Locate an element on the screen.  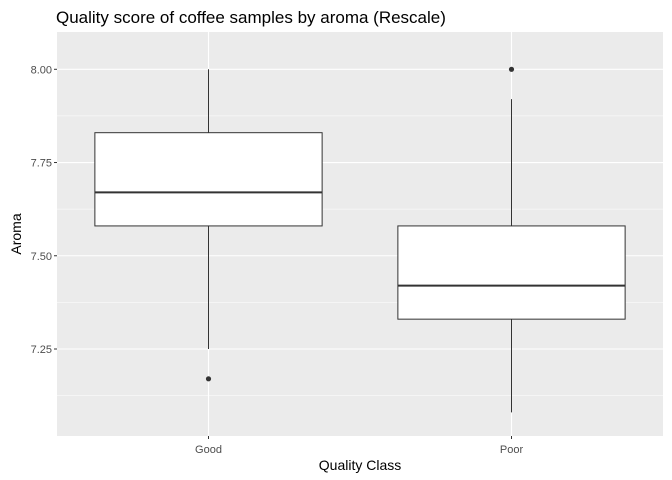
y-tick-label: 7.75 is located at coordinates (41, 164).